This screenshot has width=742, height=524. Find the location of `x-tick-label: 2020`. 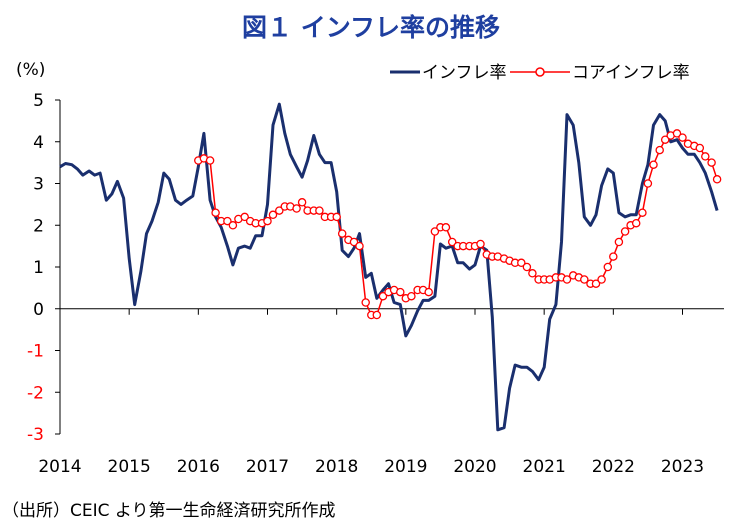

x-tick-label: 2020 is located at coordinates (474, 467).